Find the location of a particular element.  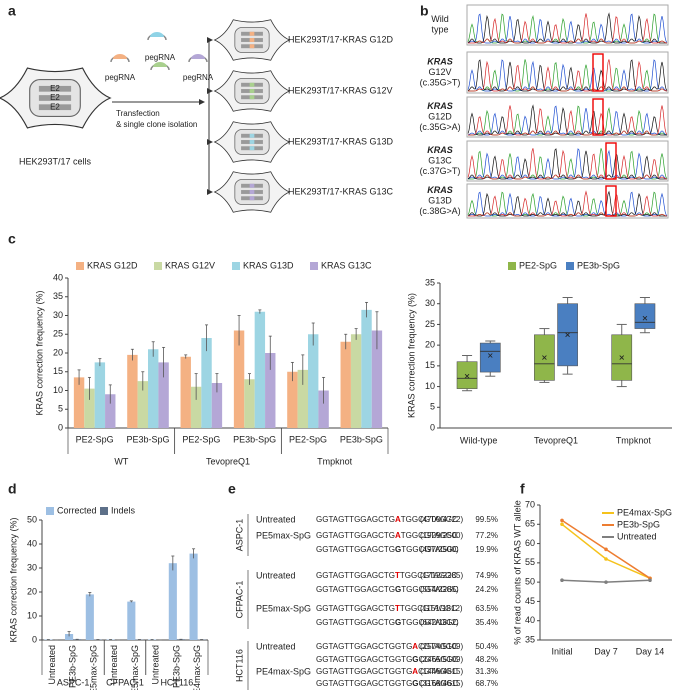

read-count: (497/2500) is located at coordinates (439, 549).